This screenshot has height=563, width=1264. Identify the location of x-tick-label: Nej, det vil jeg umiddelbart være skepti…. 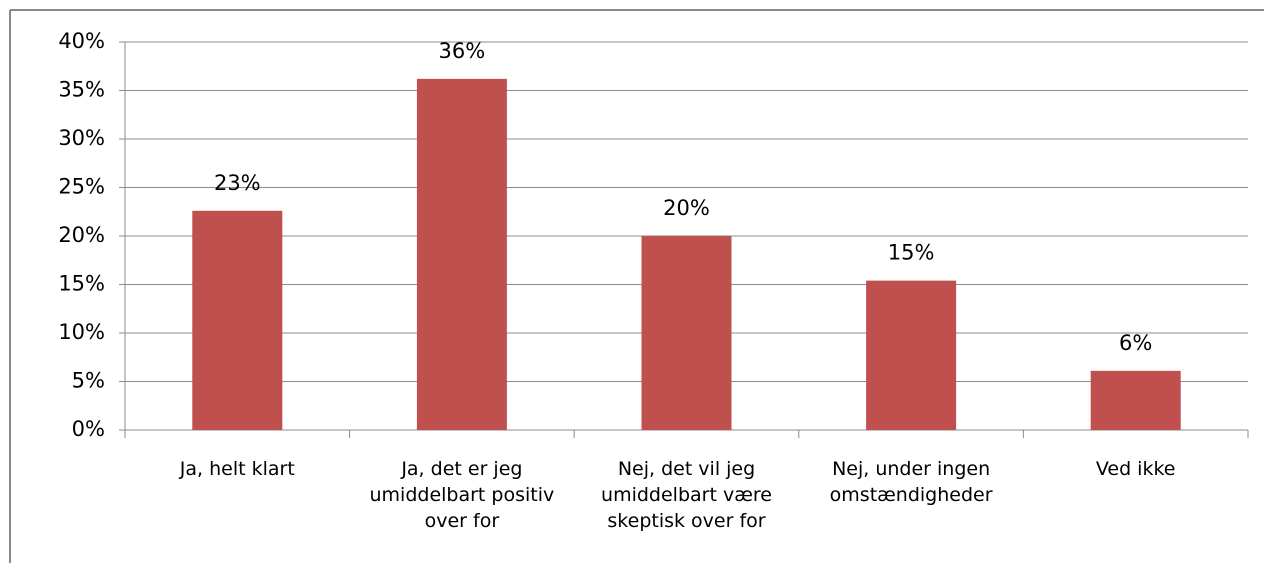
(686, 495).